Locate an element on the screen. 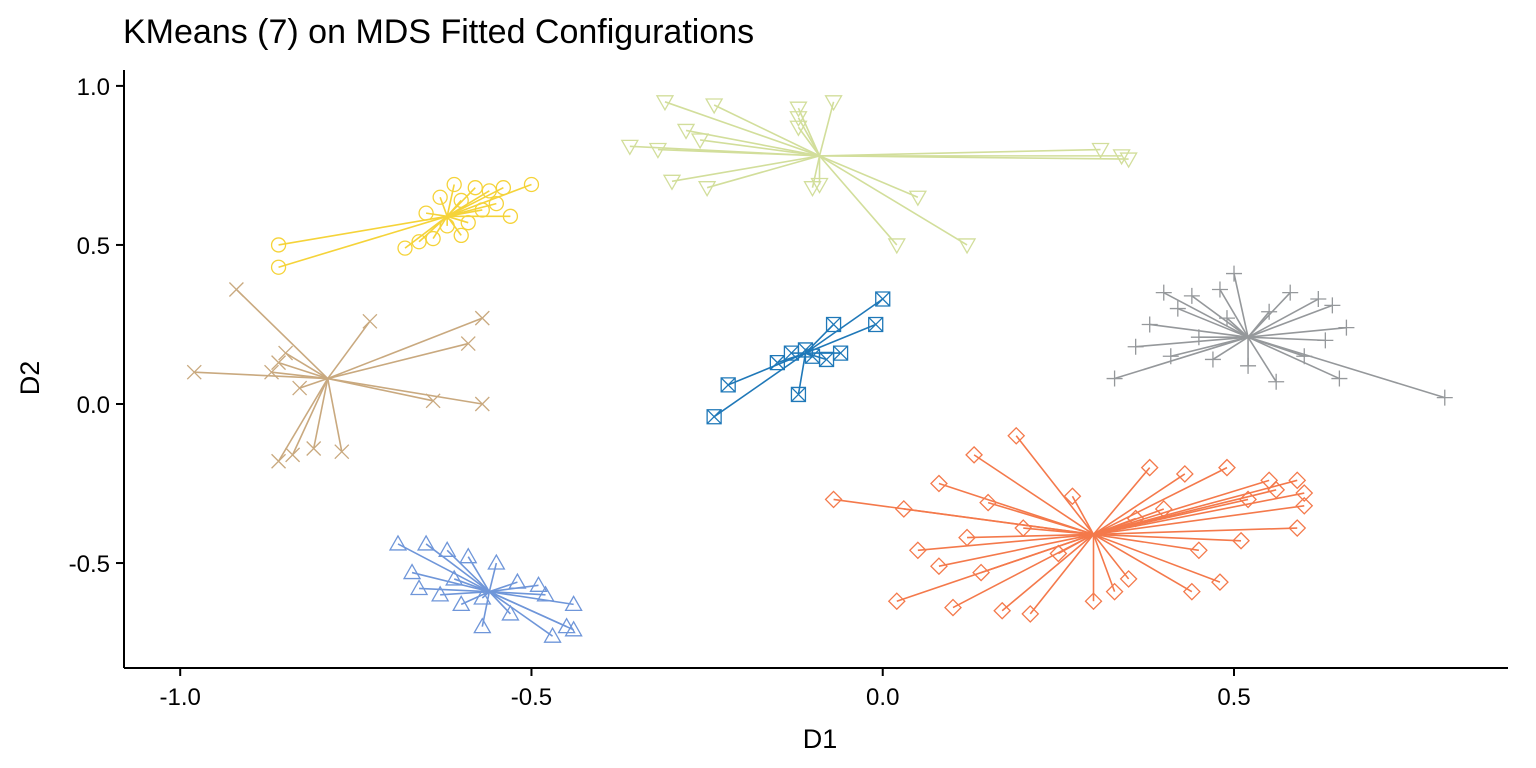 This screenshot has width=1536, height=768. x-tick-label: -1.0 is located at coordinates (180, 697).